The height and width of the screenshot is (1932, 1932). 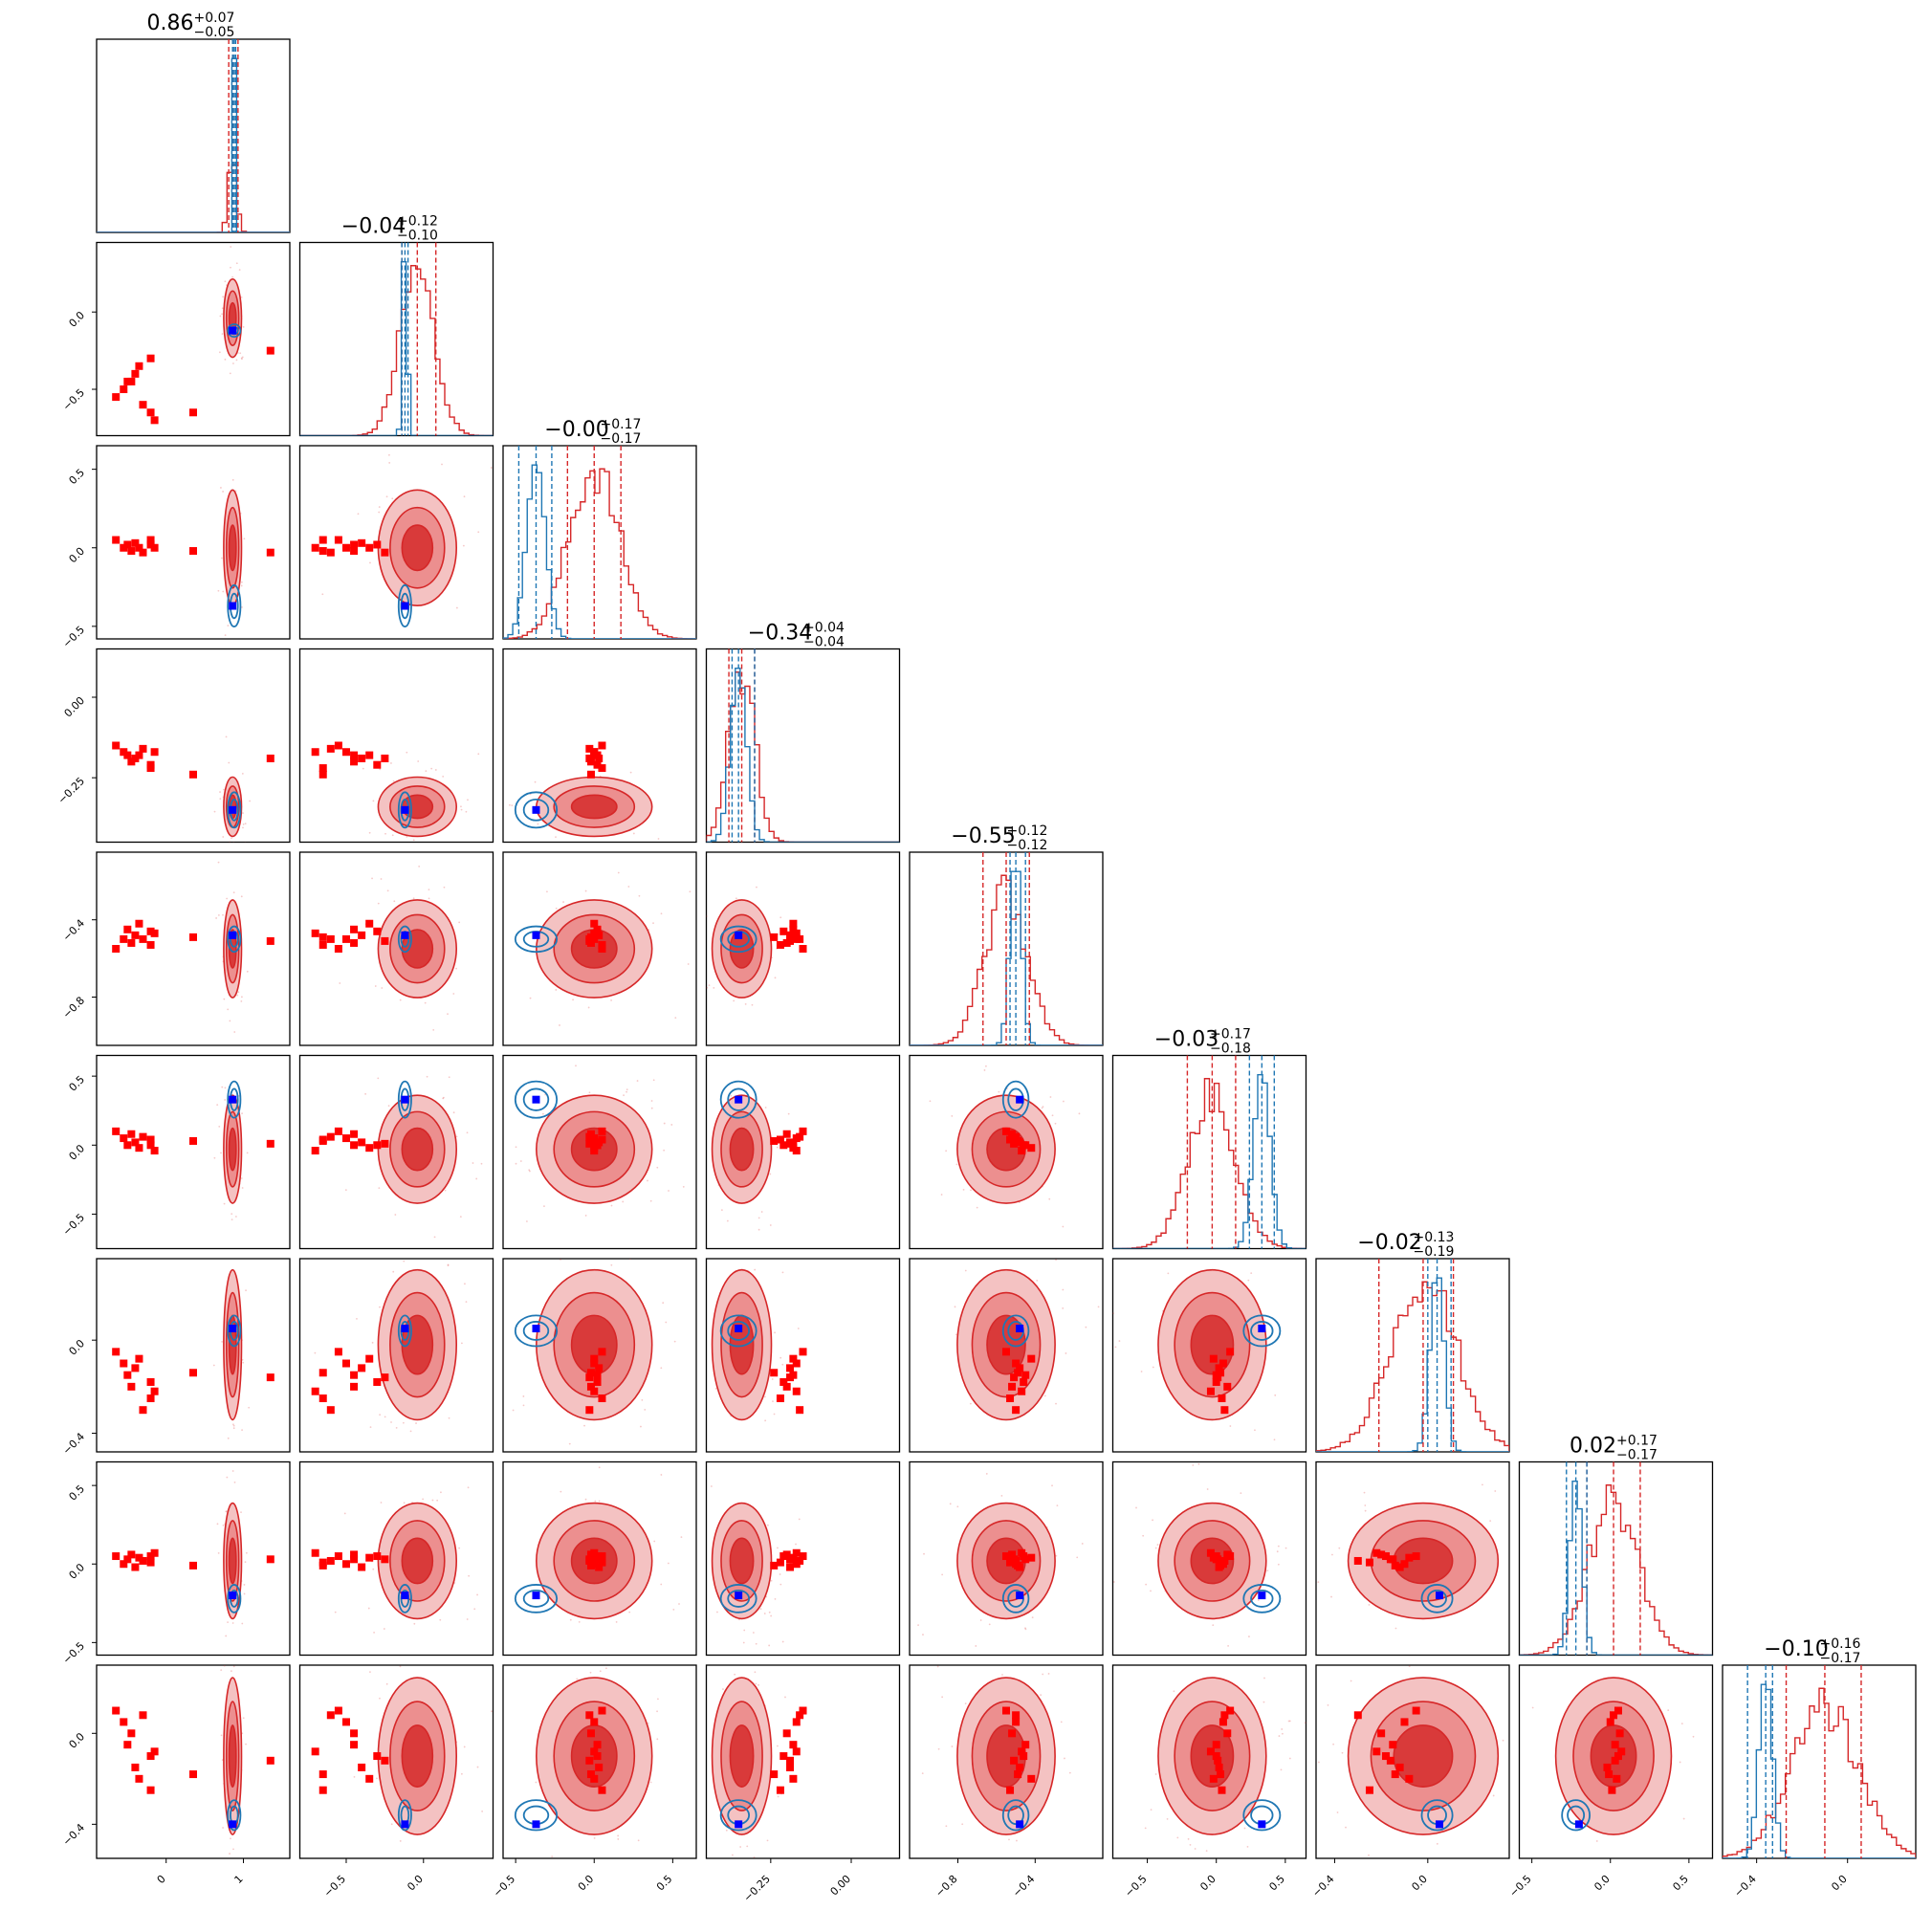 I want to click on y-tick-label: 0.5, so click(x=77, y=1493).